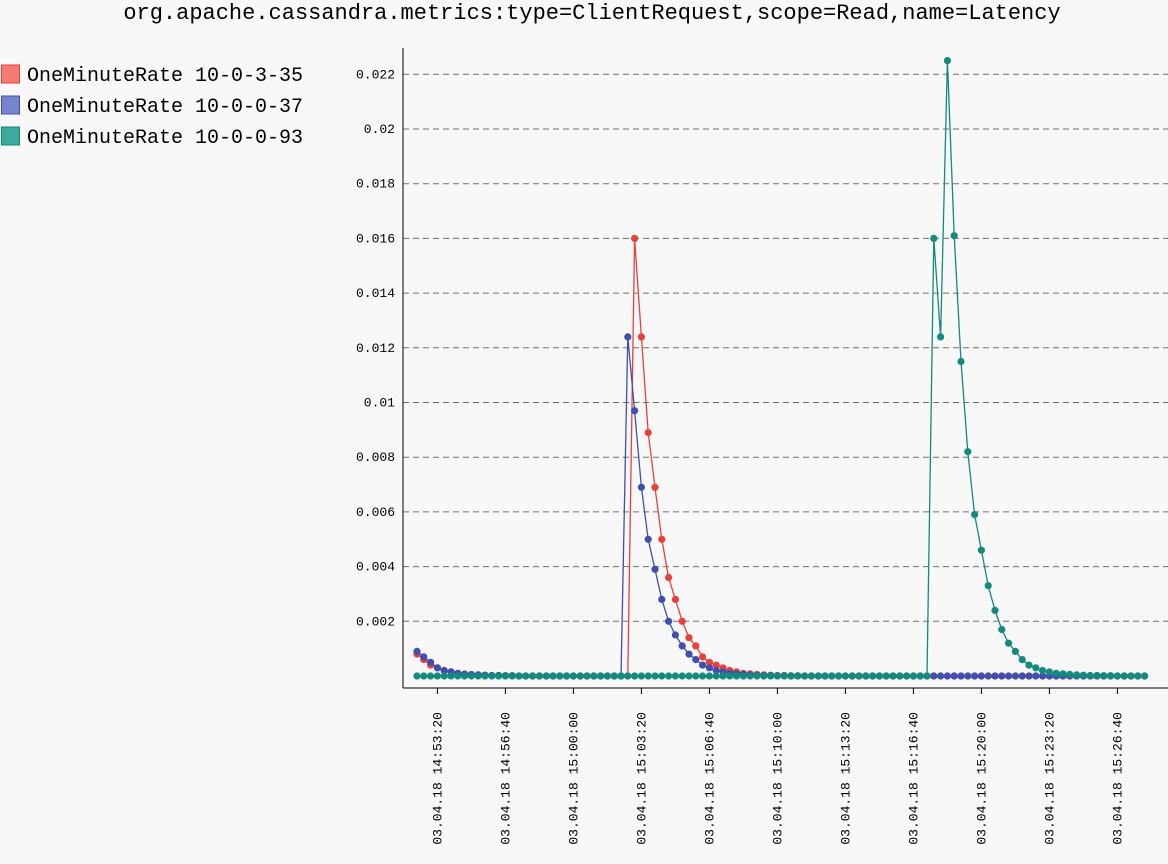 This screenshot has height=864, width=1168. Describe the element at coordinates (375, 457) in the screenshot. I see `y-tick-label: 0.008` at that location.